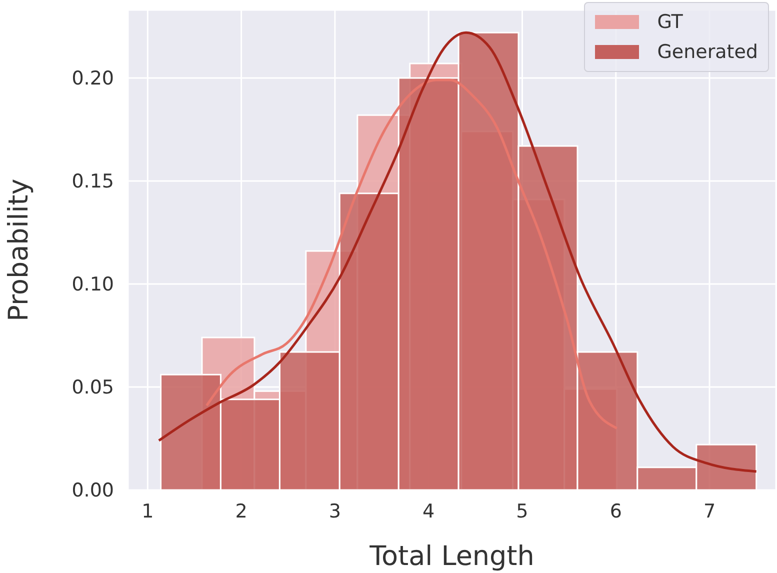 The height and width of the screenshot is (573, 777). What do you see at coordinates (241, 511) in the screenshot?
I see `x-tick-label: 2` at bounding box center [241, 511].